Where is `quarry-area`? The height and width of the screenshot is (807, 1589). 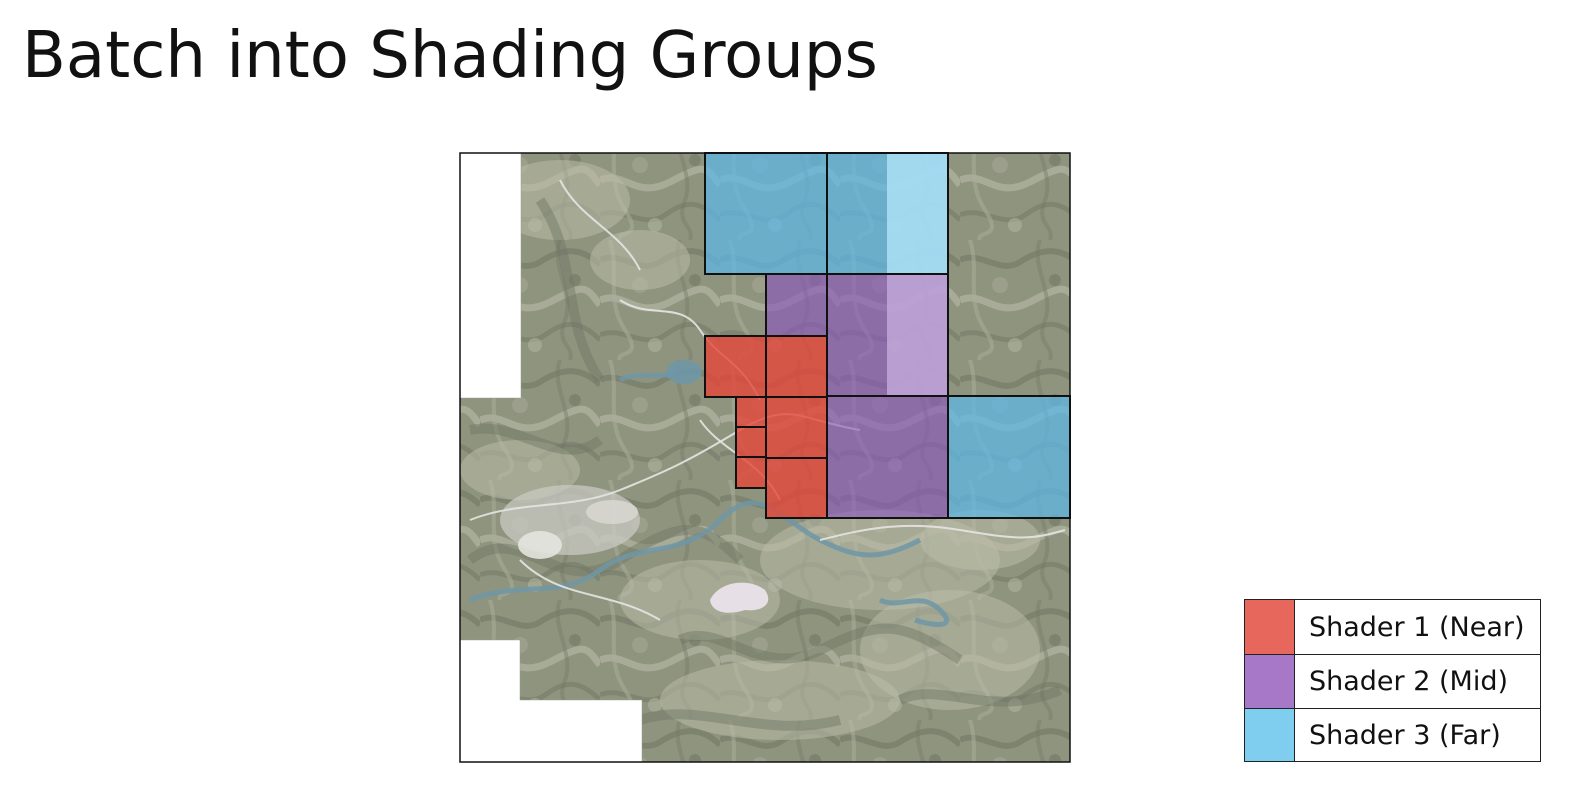
quarry-area is located at coordinates (739, 597).